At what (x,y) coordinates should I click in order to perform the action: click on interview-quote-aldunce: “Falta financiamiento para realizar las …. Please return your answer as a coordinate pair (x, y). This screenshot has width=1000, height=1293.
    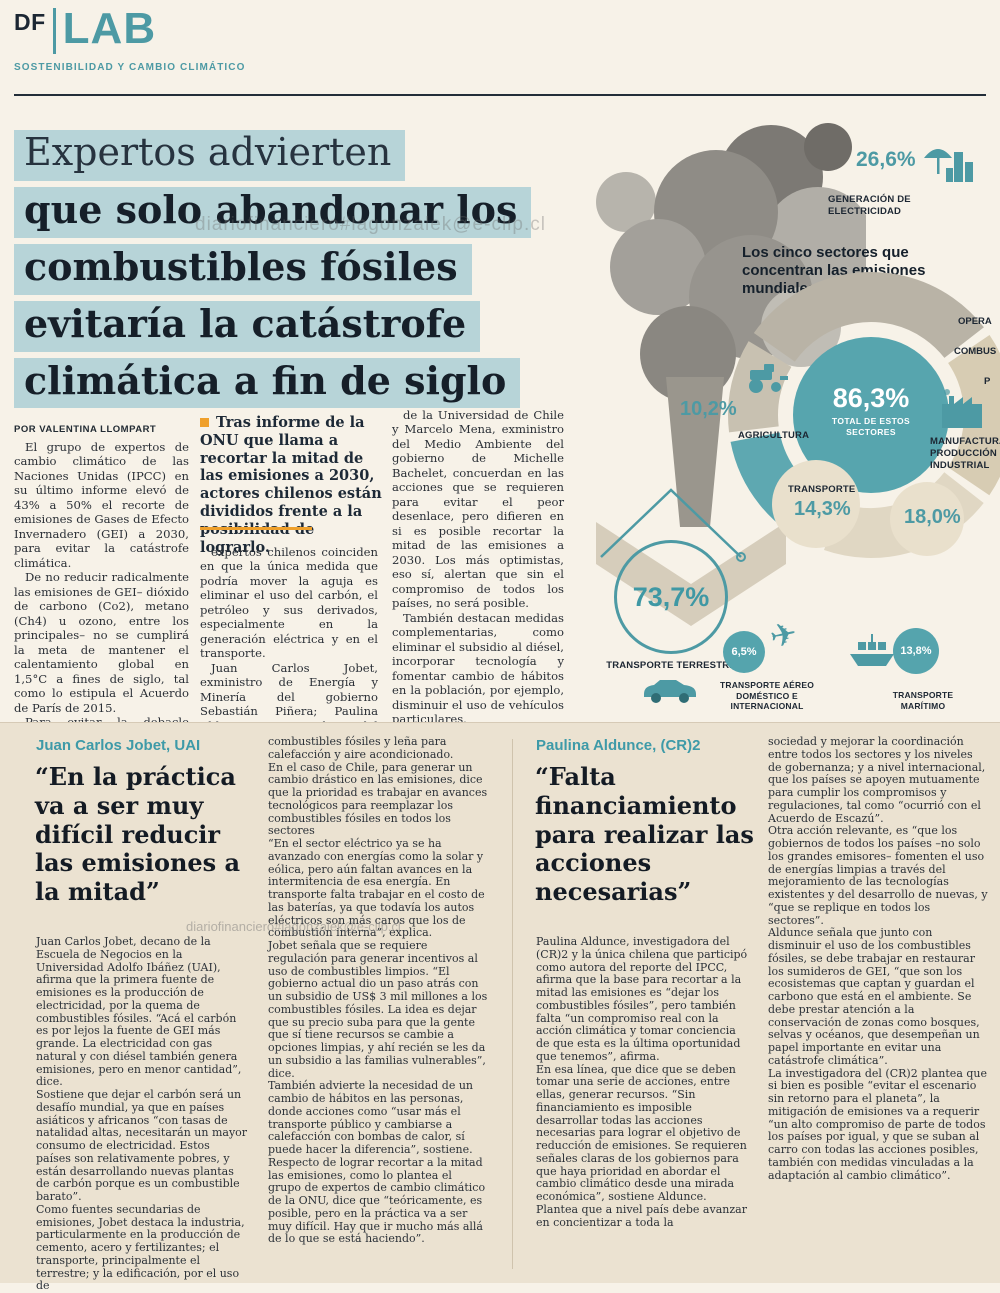
    Looking at the image, I should click on (644, 834).